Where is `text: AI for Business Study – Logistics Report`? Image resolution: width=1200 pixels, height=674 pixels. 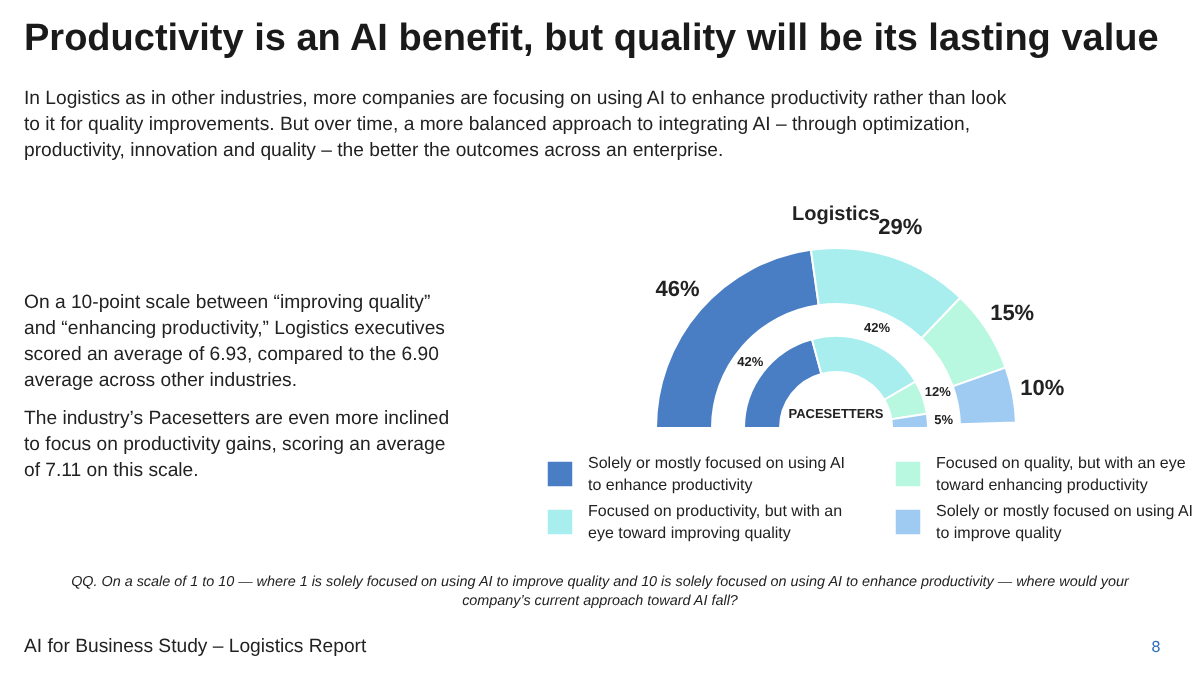
text: AI for Business Study – Logistics Report is located at coordinates (196, 647).